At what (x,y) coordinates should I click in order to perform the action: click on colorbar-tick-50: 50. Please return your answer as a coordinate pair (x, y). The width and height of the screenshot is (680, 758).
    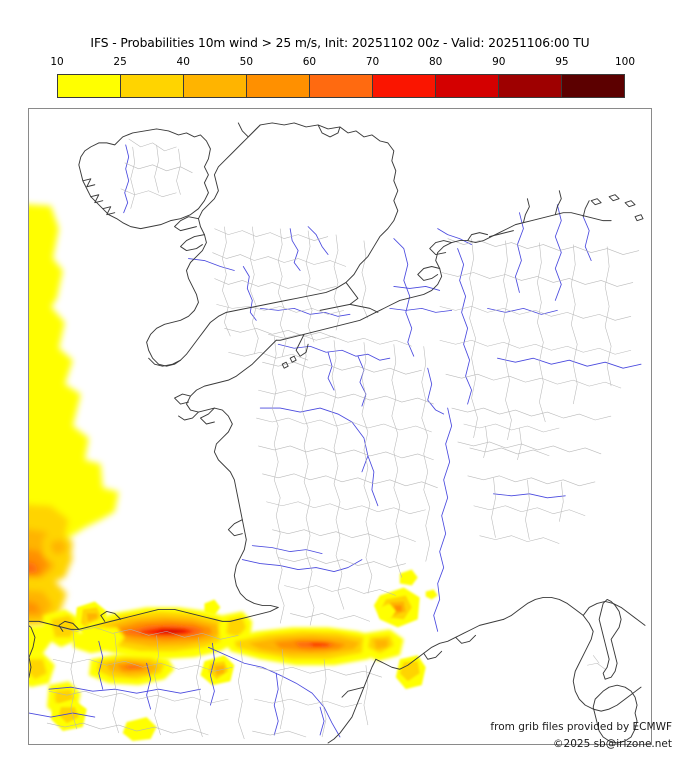
    Looking at the image, I should click on (246, 62).